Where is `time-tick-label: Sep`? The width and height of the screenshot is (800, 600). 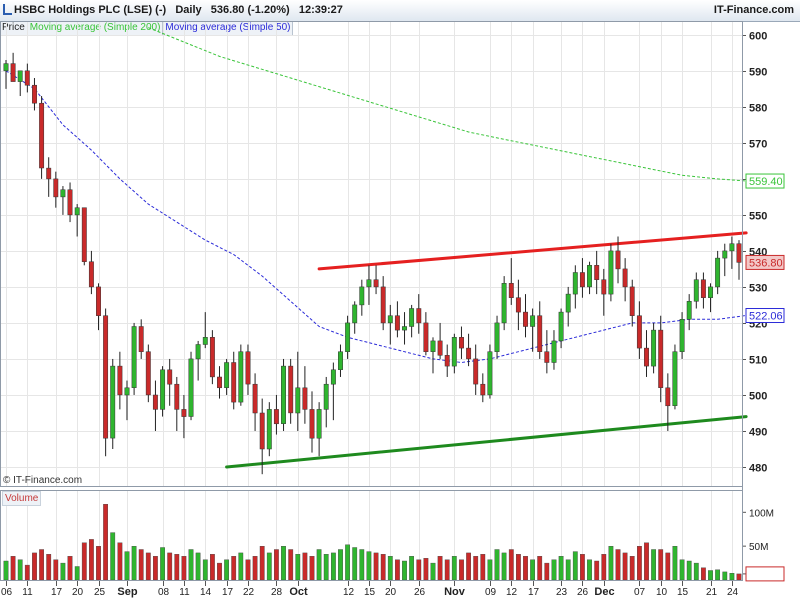 time-tick-label: Sep is located at coordinates (127, 592).